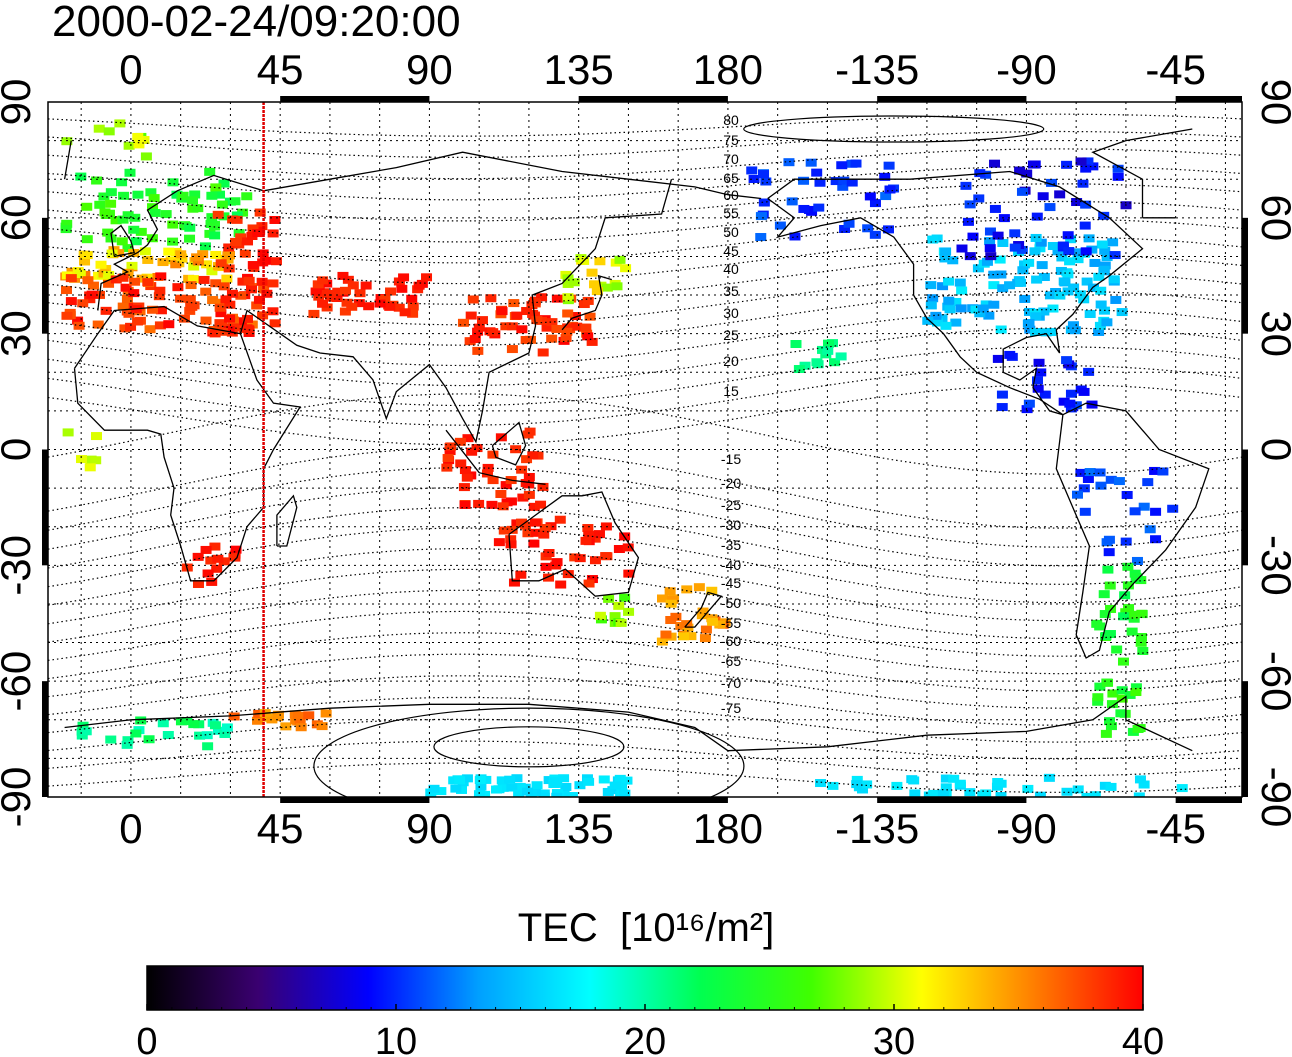 Image resolution: width=1292 pixels, height=1057 pixels. Describe the element at coordinates (579, 828) in the screenshot. I see `lon-tick-label-bottom: 135` at that location.